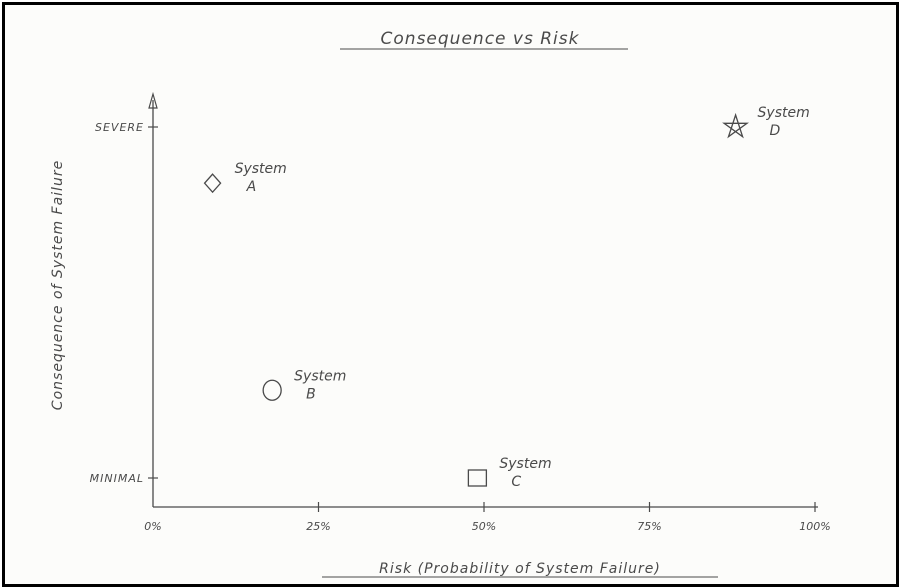 This screenshot has width=899, height=587. I want to click on x-tick-label-4: 100%, so click(814, 526).